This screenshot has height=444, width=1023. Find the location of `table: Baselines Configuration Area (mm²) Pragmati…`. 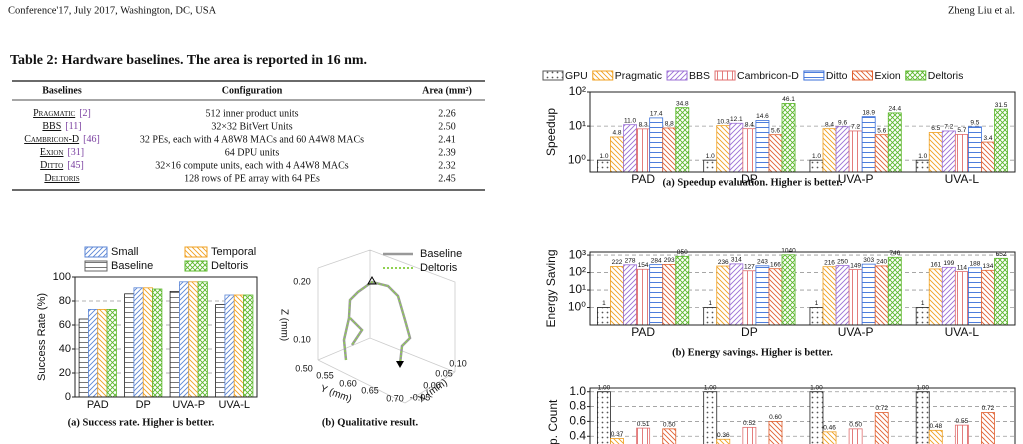

table: Baselines Configuration Area (mm²) Pragmati… is located at coordinates (248, 135).